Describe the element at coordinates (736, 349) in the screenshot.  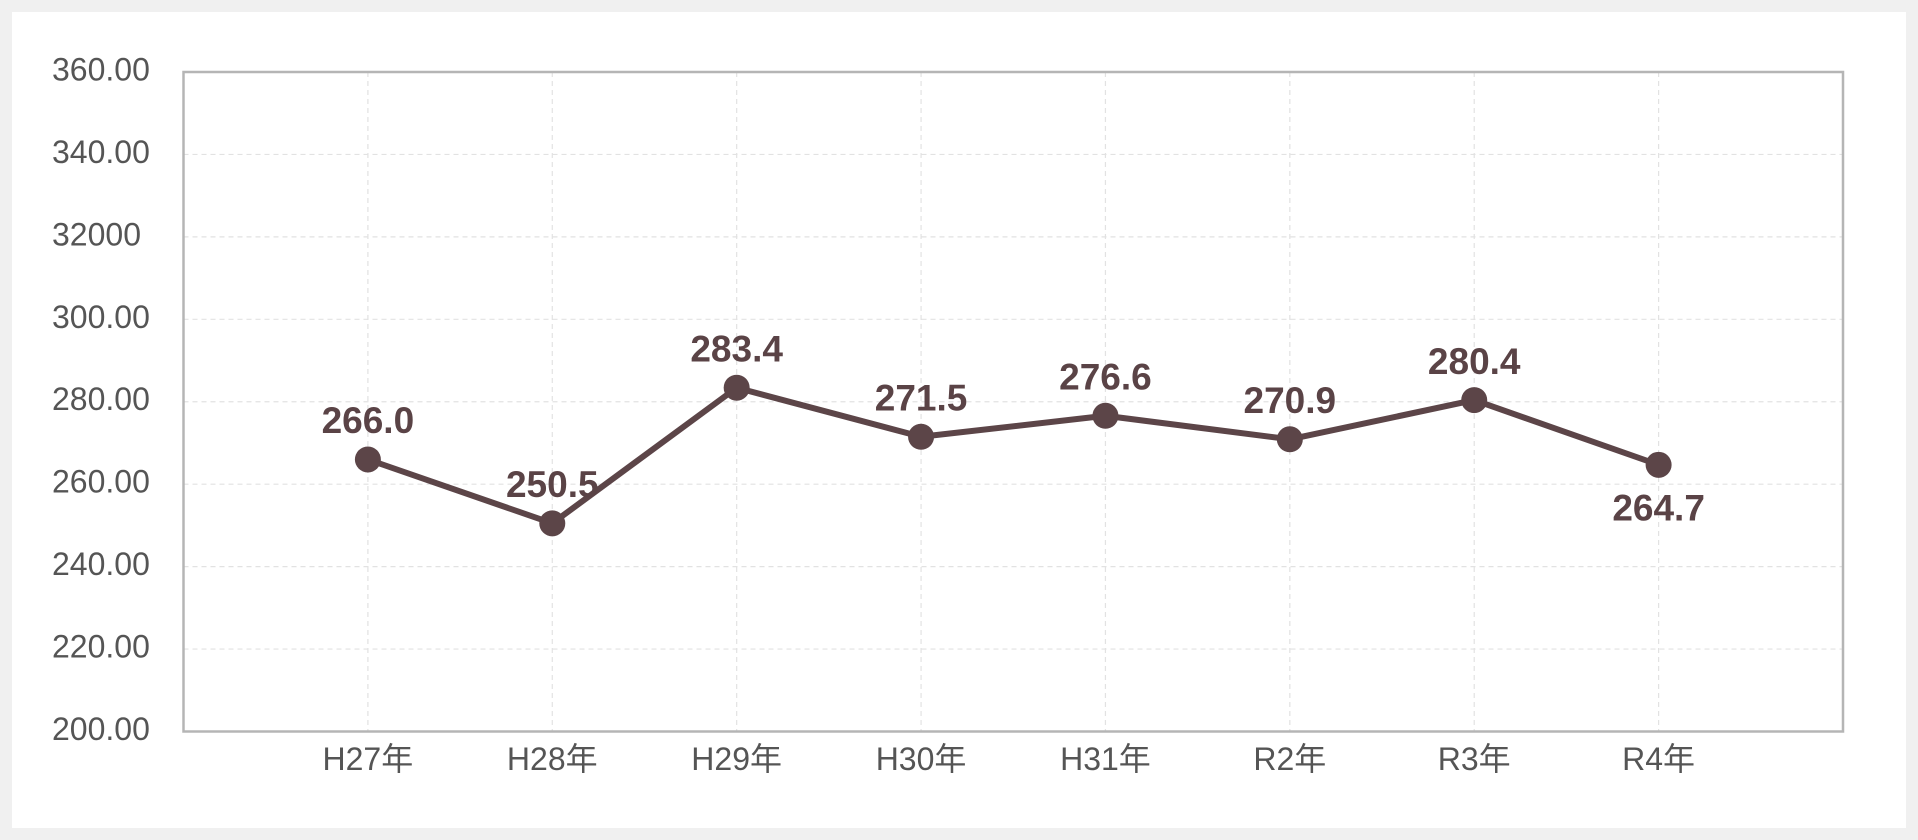
I see `data-label: 283.4` at that location.